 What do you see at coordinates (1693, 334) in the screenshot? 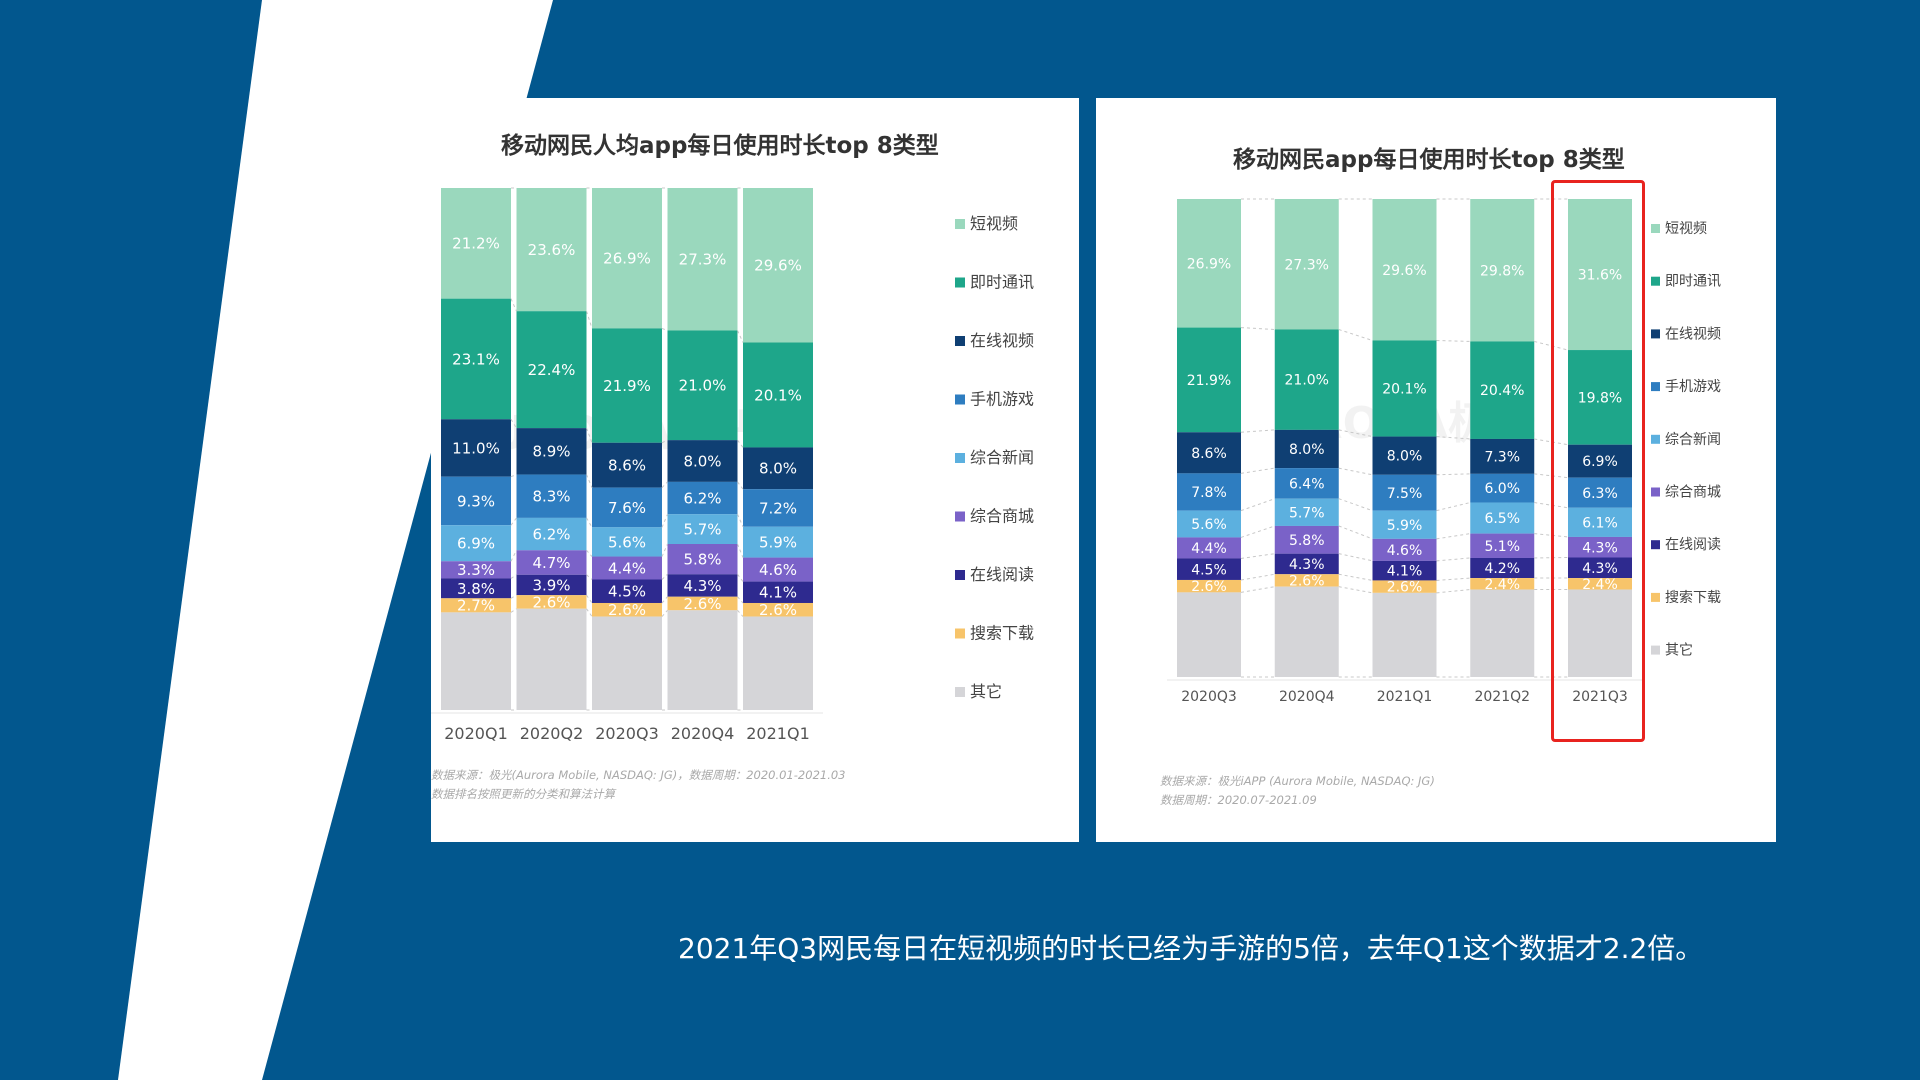
I see `legend-label: 在线视频` at bounding box center [1693, 334].